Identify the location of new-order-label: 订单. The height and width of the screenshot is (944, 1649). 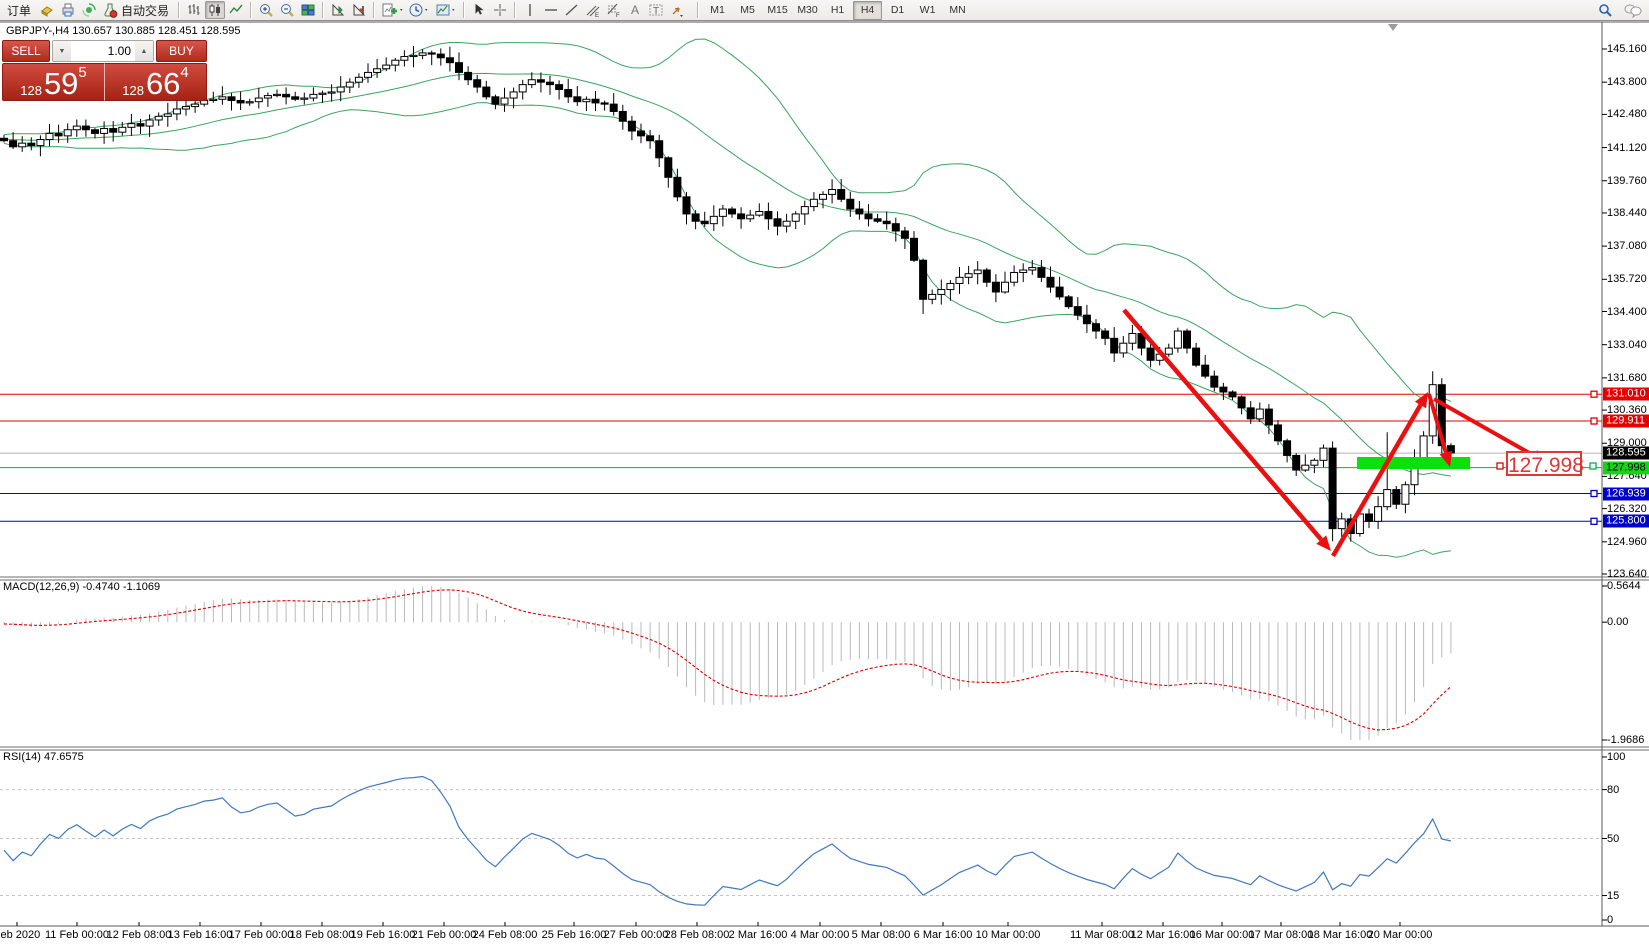
(19, 10).